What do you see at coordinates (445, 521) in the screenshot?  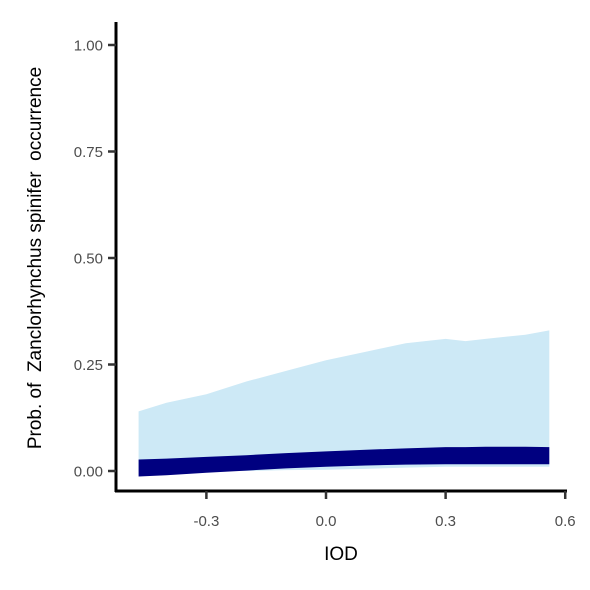 I see `x-tick-label: 0.3` at bounding box center [445, 521].